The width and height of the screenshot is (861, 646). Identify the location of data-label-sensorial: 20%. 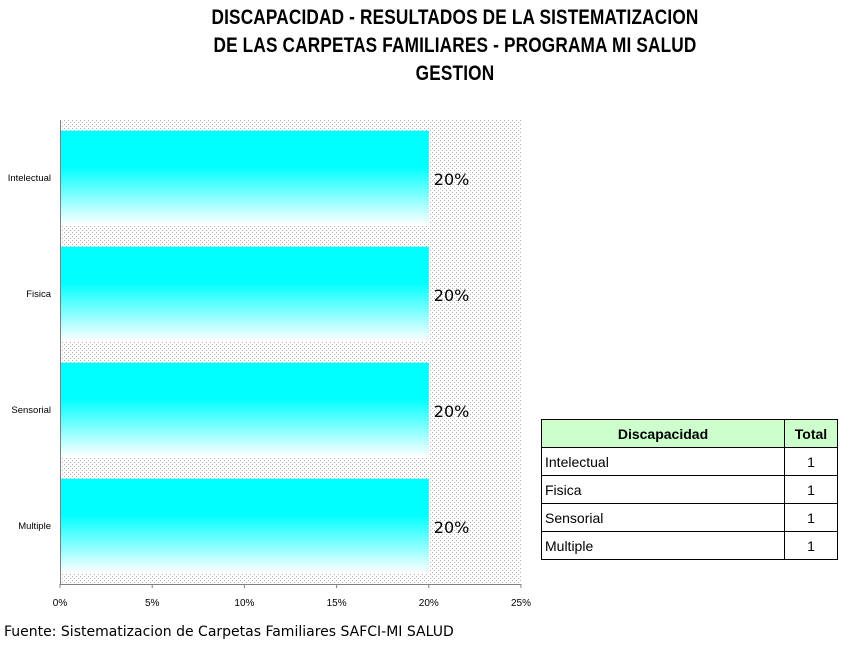
(452, 411).